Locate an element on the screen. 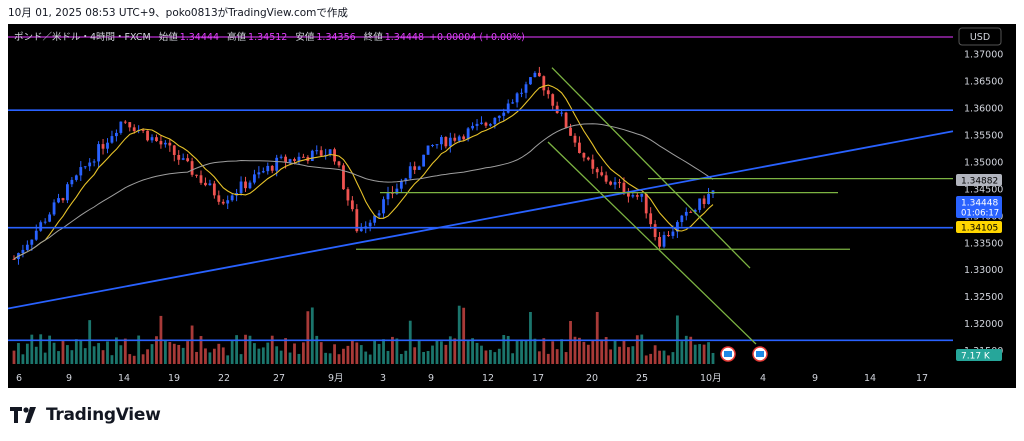  x-axis-tick-label: 27 is located at coordinates (279, 378).